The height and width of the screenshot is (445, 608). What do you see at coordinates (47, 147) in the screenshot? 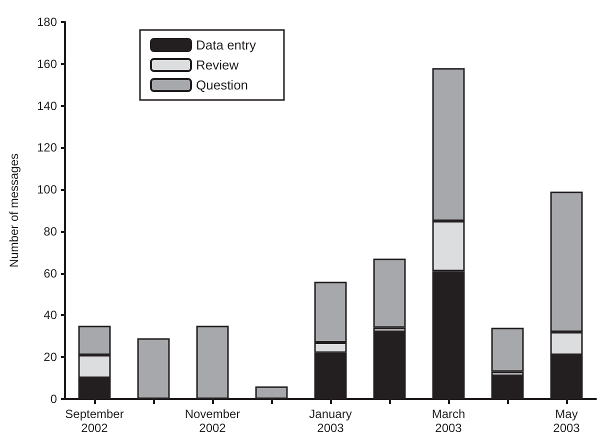
I see `y-tick-label: 120` at bounding box center [47, 147].